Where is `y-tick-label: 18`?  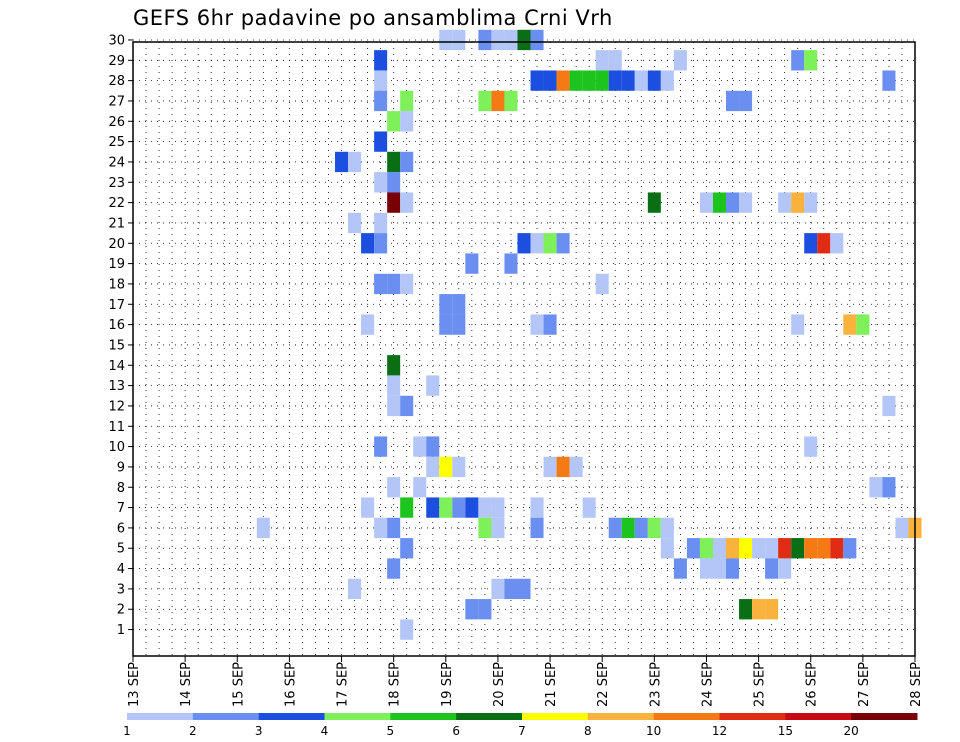
y-tick-label: 18 is located at coordinates (116, 284).